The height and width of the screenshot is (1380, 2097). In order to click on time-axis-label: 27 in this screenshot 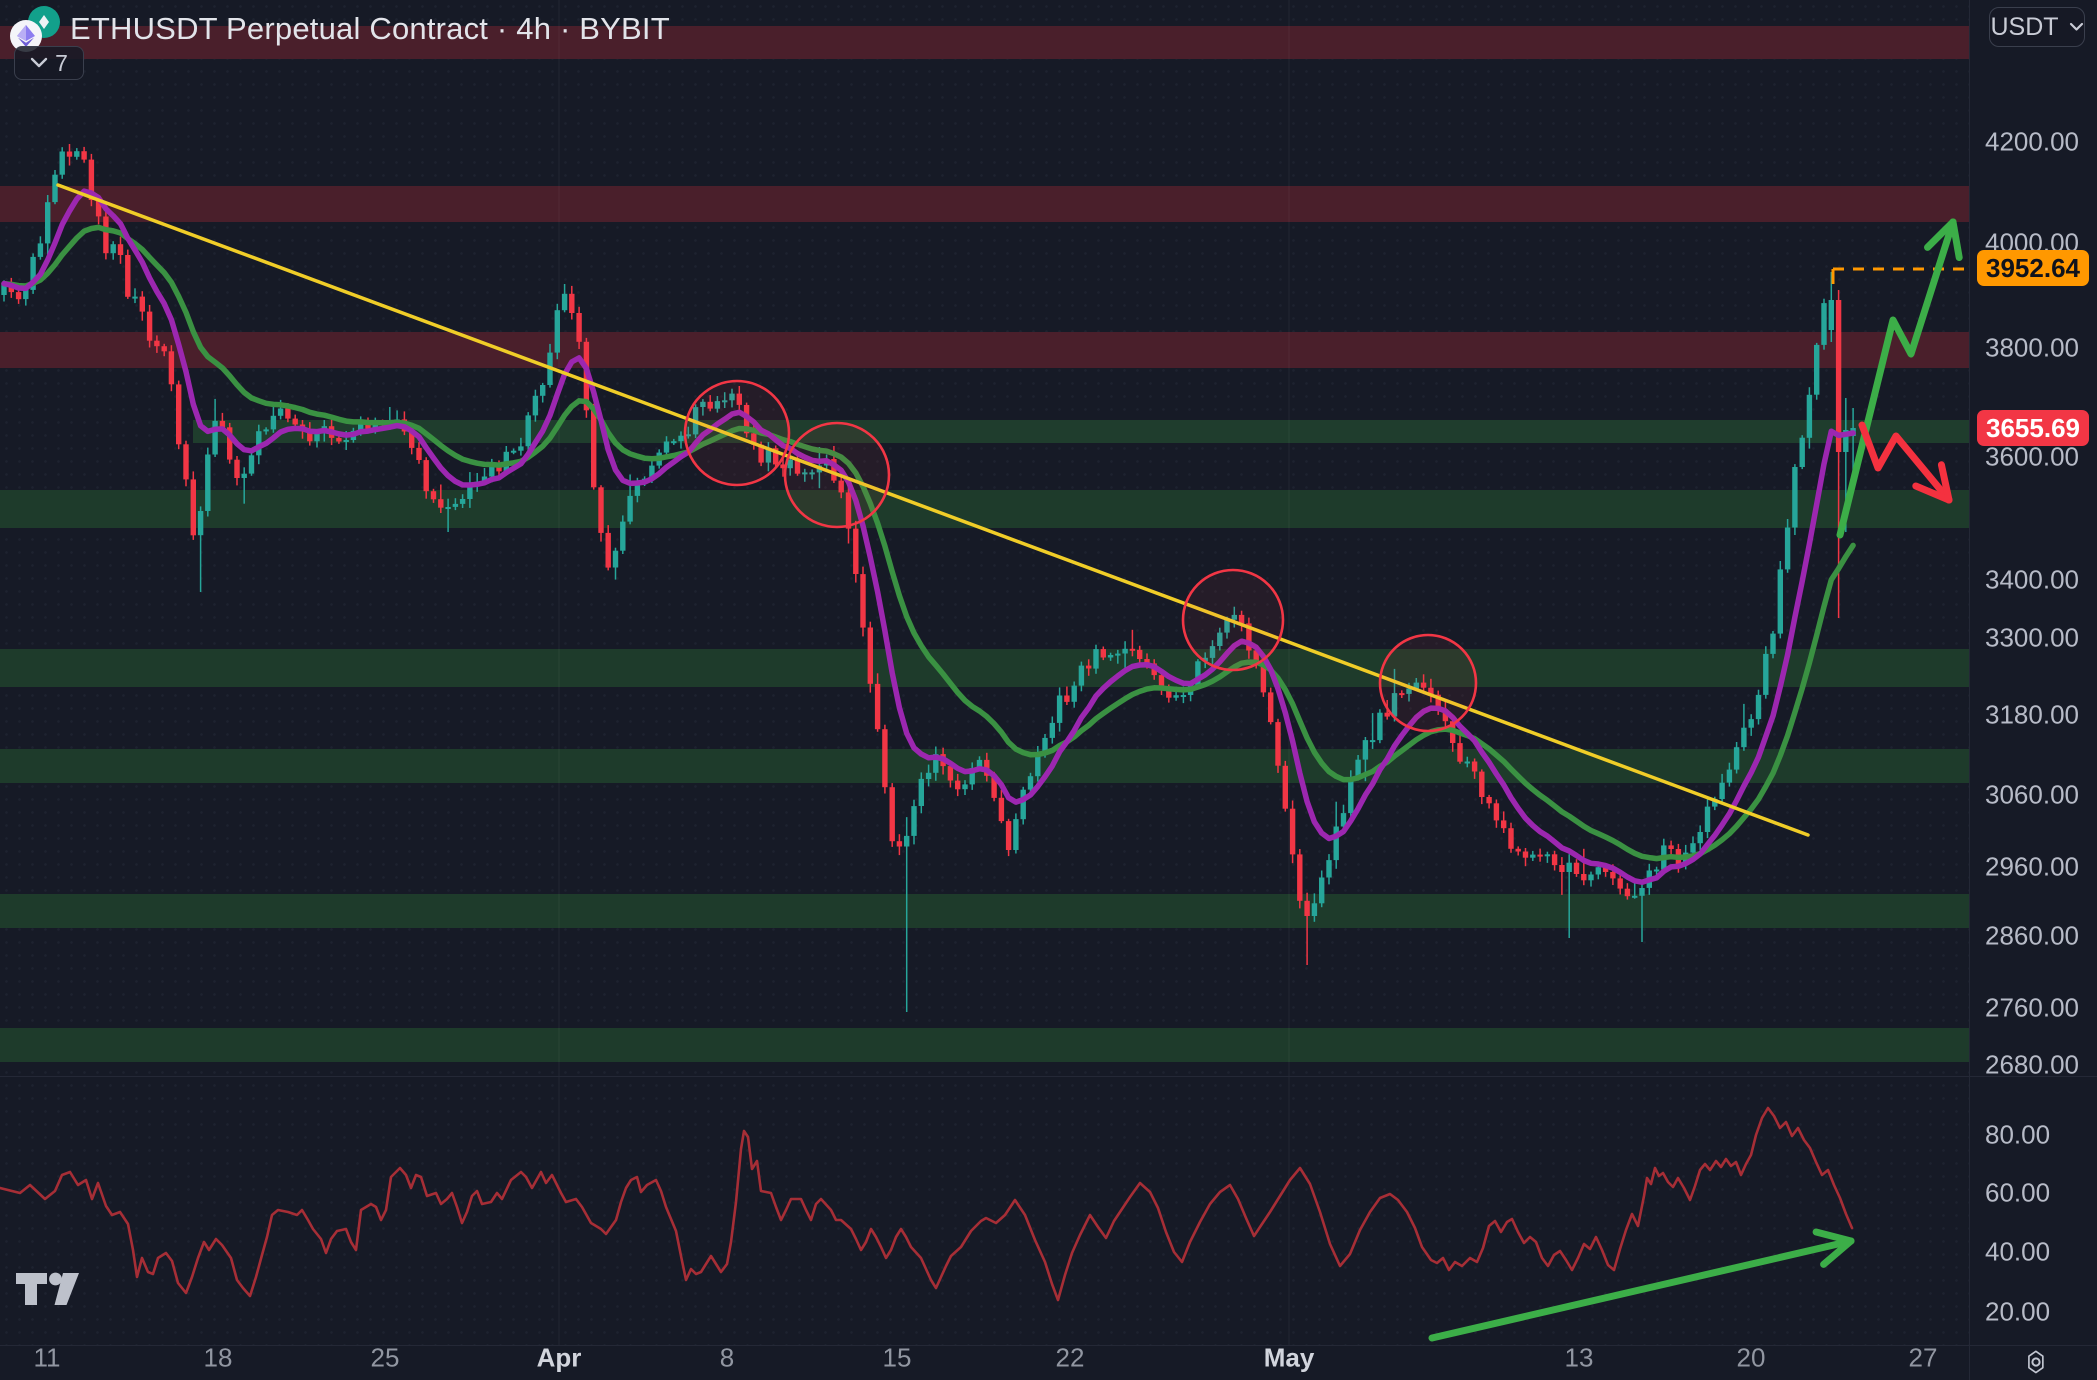, I will do `click(1923, 1357)`.